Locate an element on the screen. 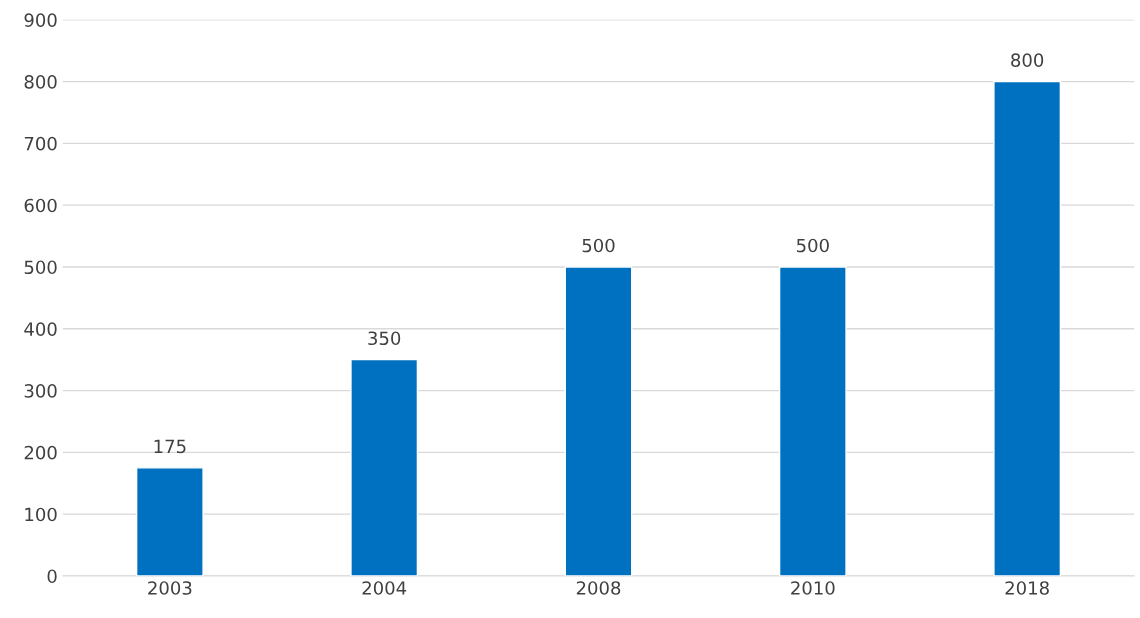 The image size is (1140, 618). data-label: 800 is located at coordinates (1027, 60).